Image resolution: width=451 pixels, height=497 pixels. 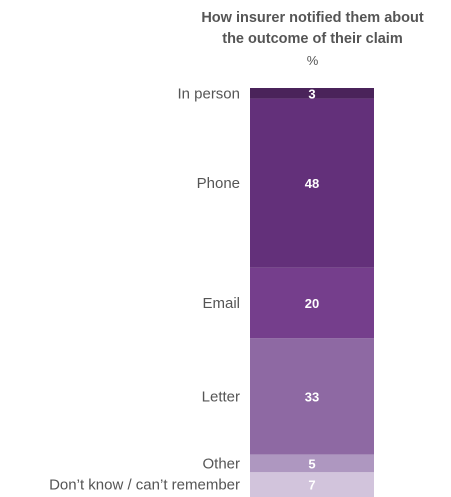 What do you see at coordinates (208, 93) in the screenshot?
I see `category-label-in-person: In person` at bounding box center [208, 93].